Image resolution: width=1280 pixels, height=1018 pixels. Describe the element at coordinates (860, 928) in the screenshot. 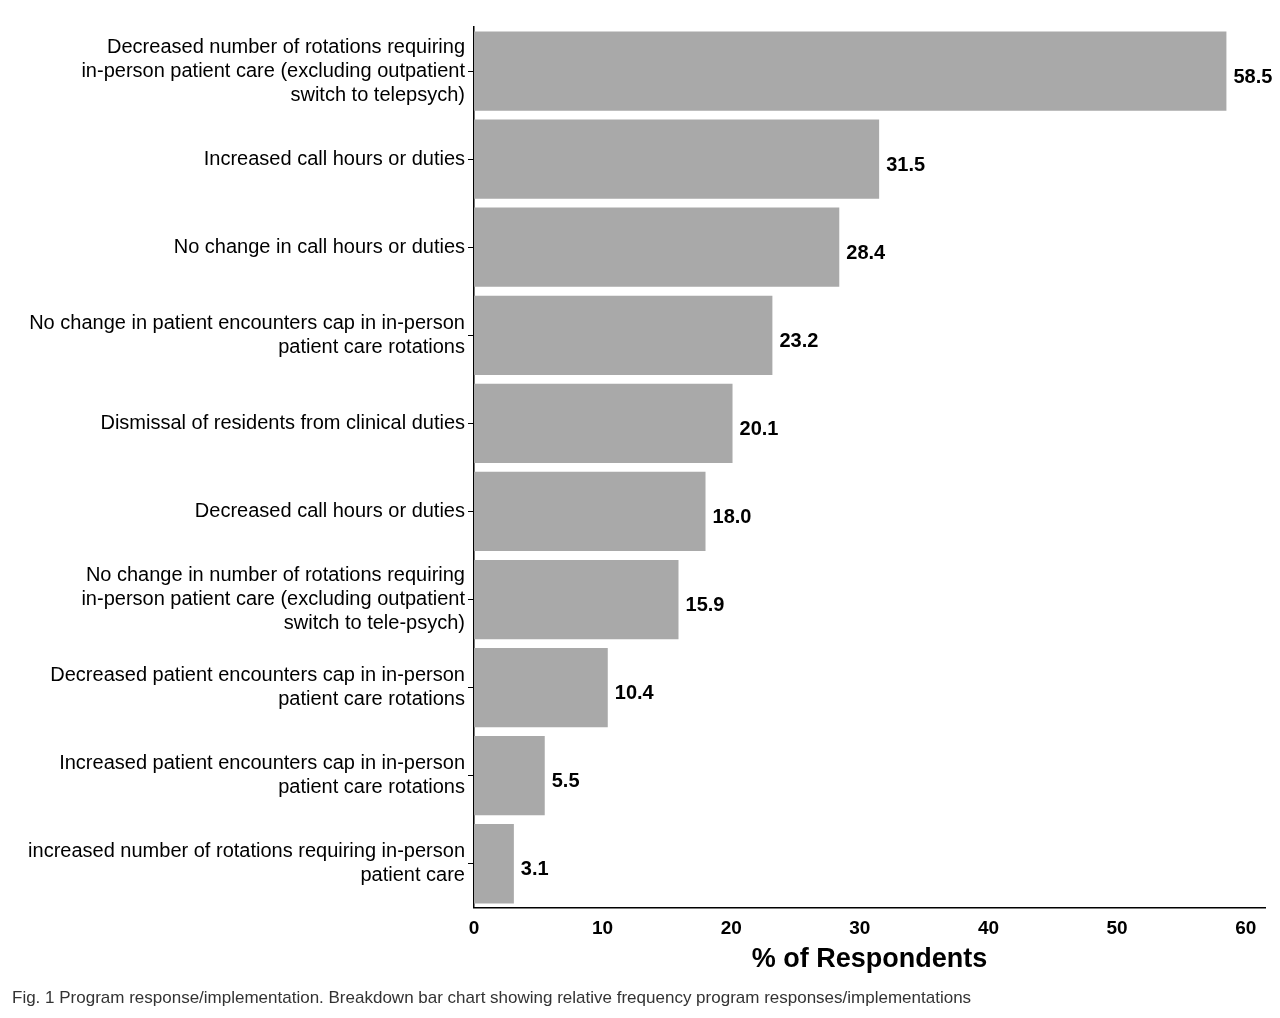

I see `x-tick-label: 30` at that location.